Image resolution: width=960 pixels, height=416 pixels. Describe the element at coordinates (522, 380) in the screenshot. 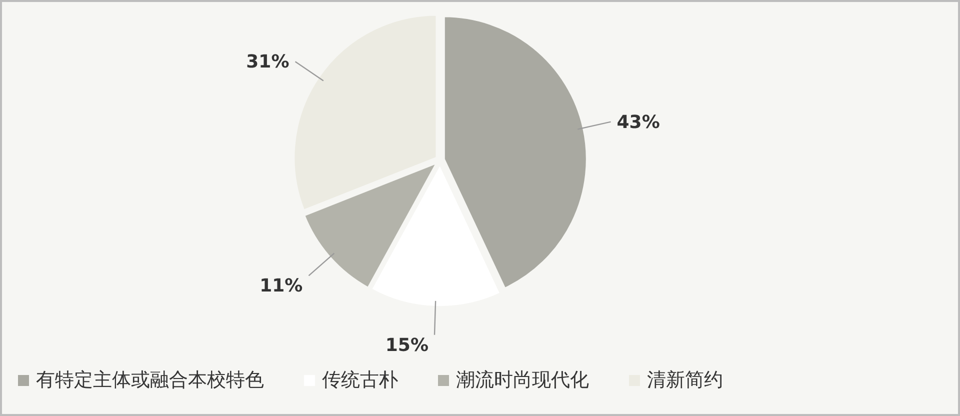

I see `legend-label: 潮流时尚现代化` at that location.